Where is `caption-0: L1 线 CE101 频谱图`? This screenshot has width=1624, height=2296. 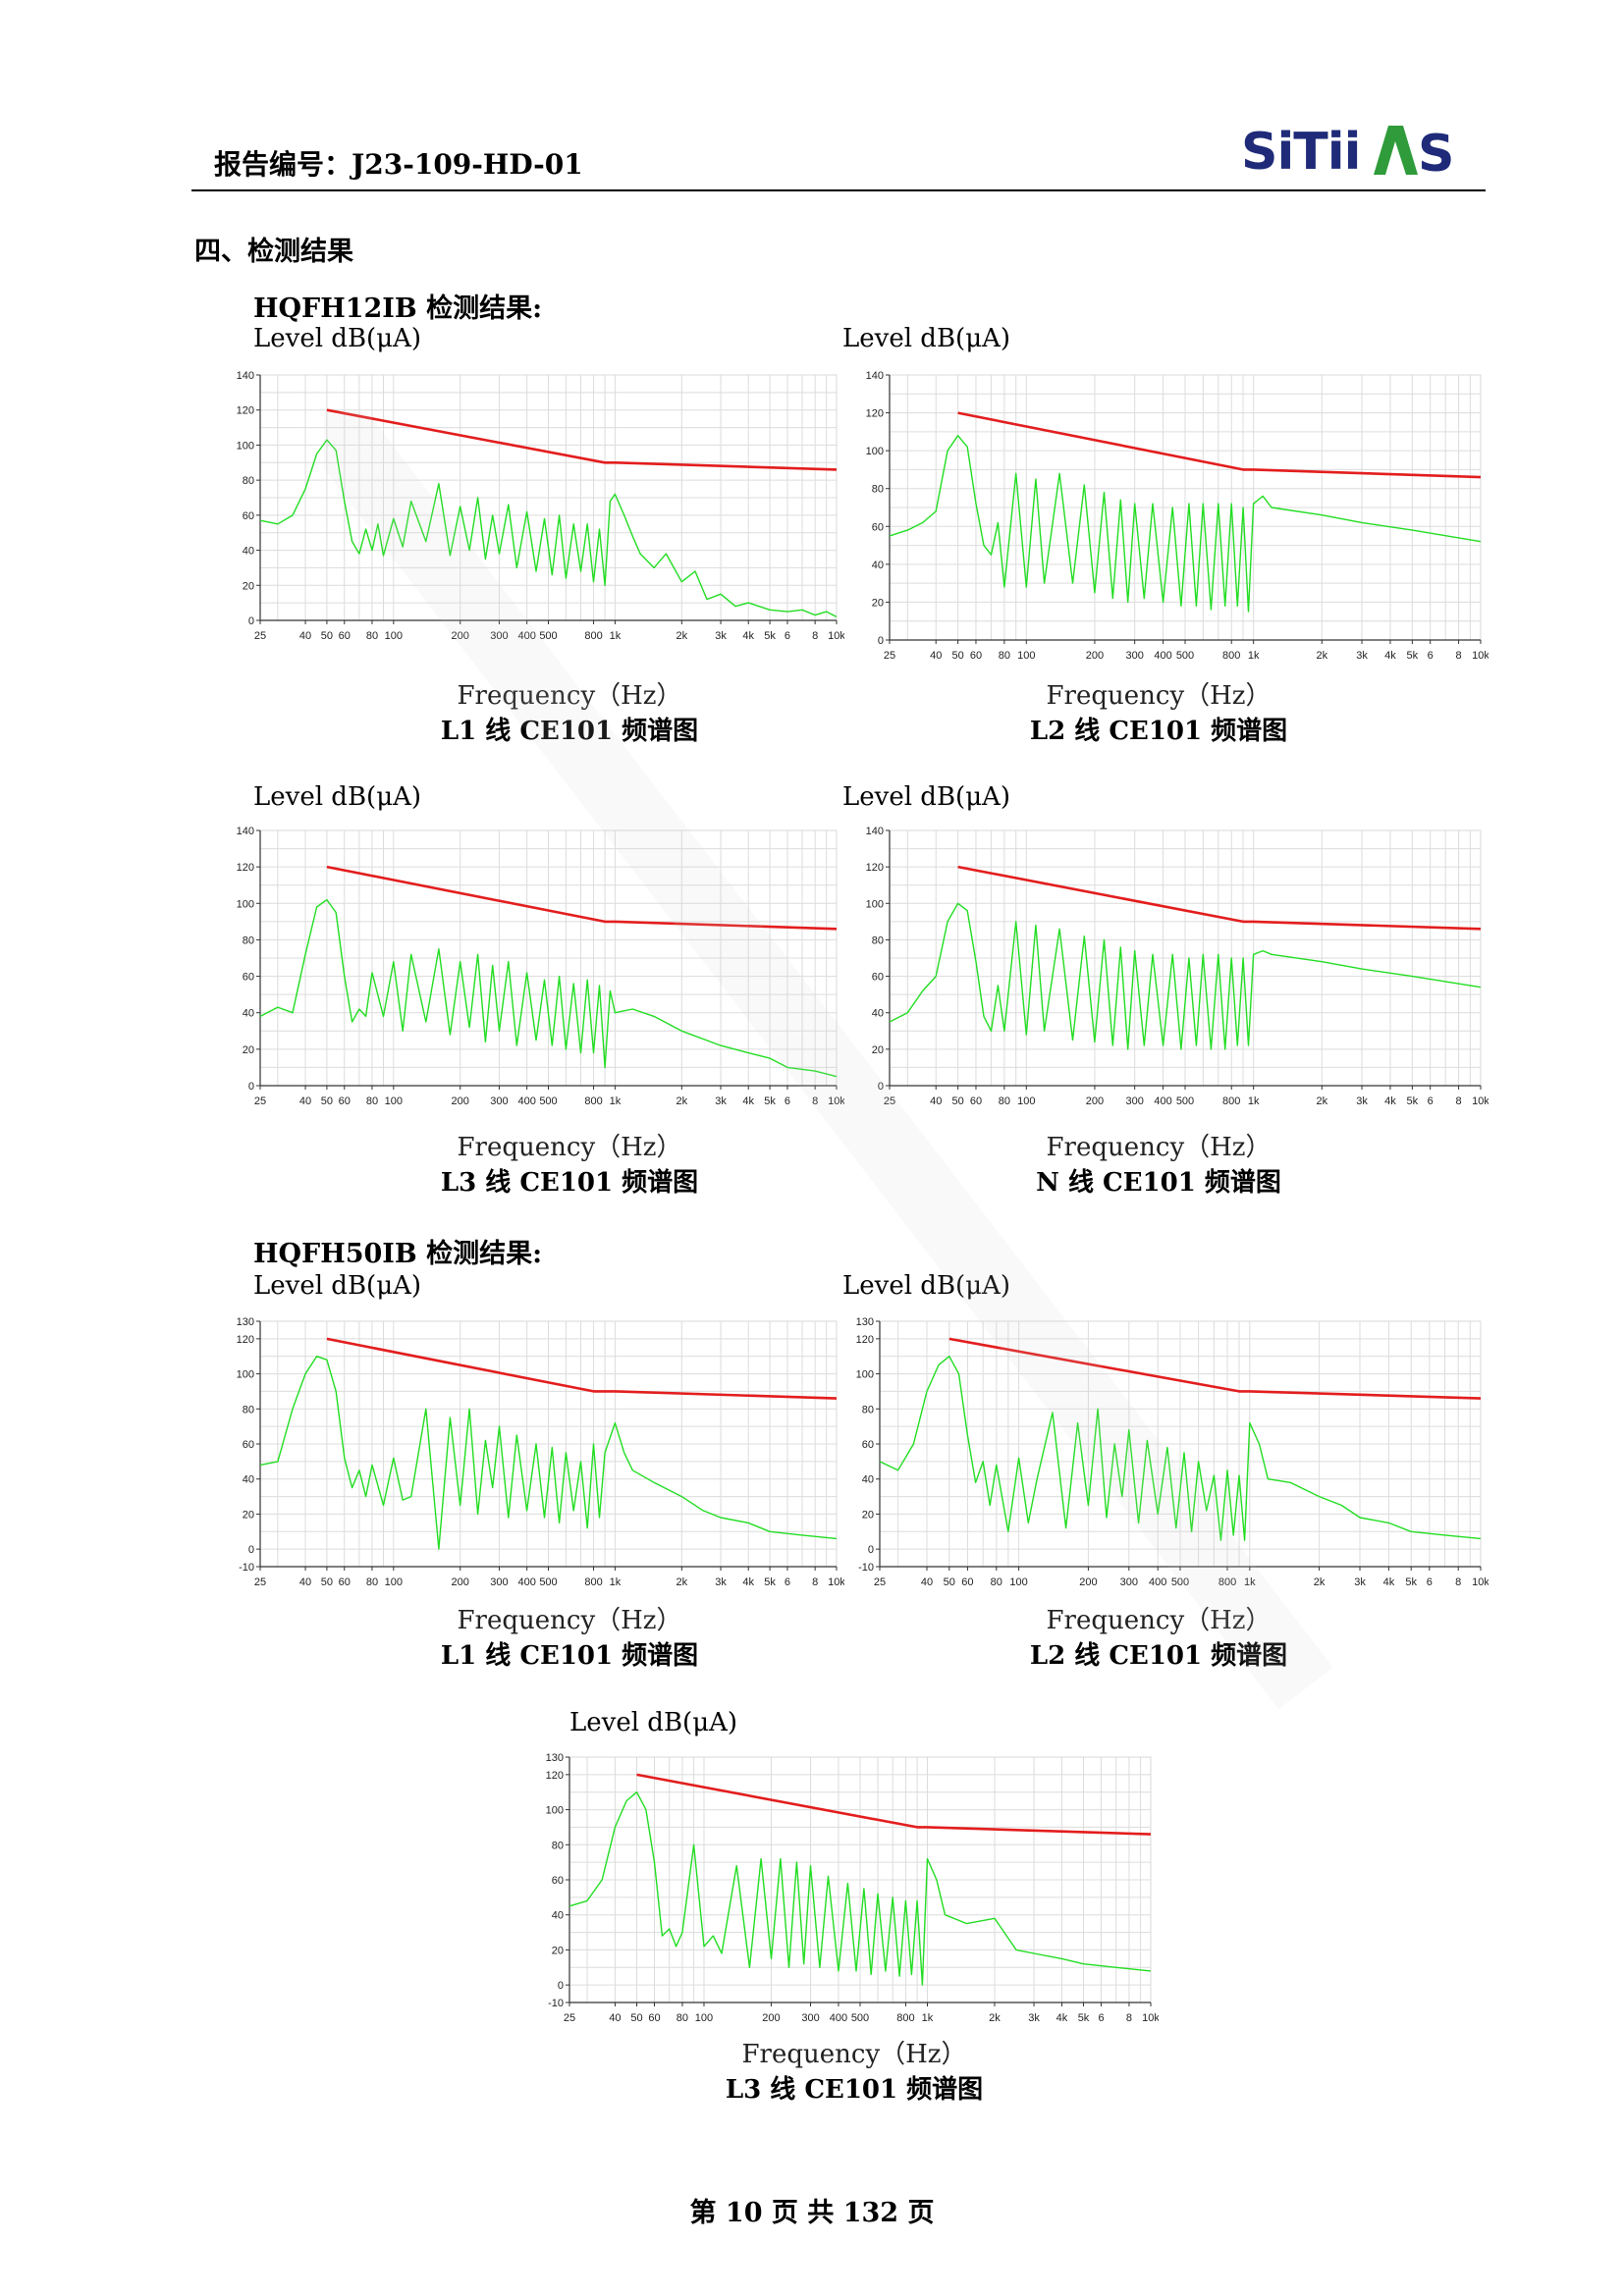
caption-0: L1 线 CE101 频谱图 is located at coordinates (569, 732).